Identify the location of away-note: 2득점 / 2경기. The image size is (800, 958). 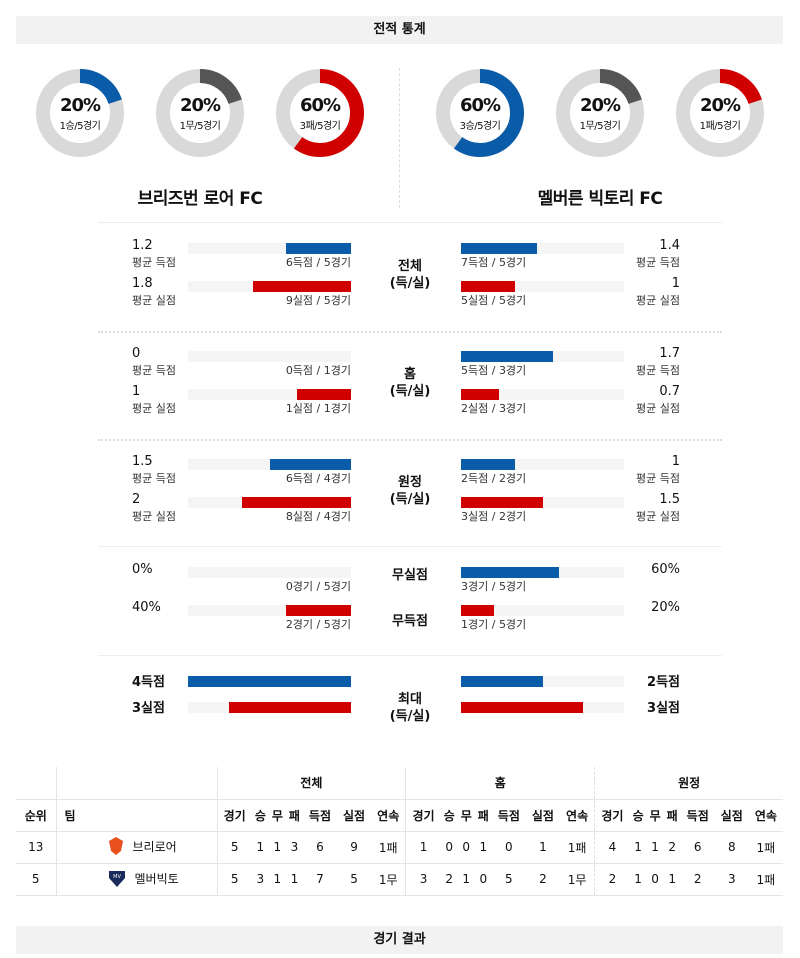
(494, 478).